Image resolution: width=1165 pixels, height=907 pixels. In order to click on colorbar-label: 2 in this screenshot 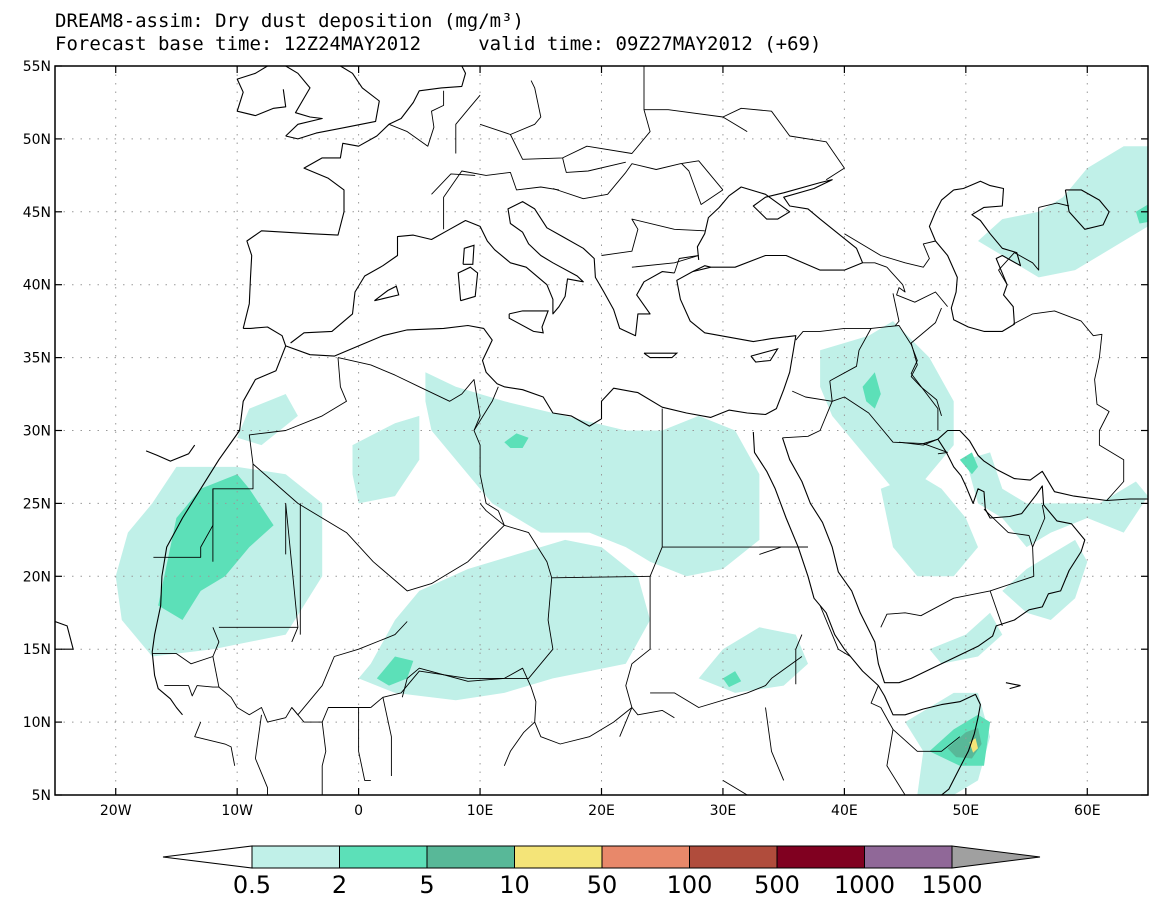, I will do `click(339, 885)`.